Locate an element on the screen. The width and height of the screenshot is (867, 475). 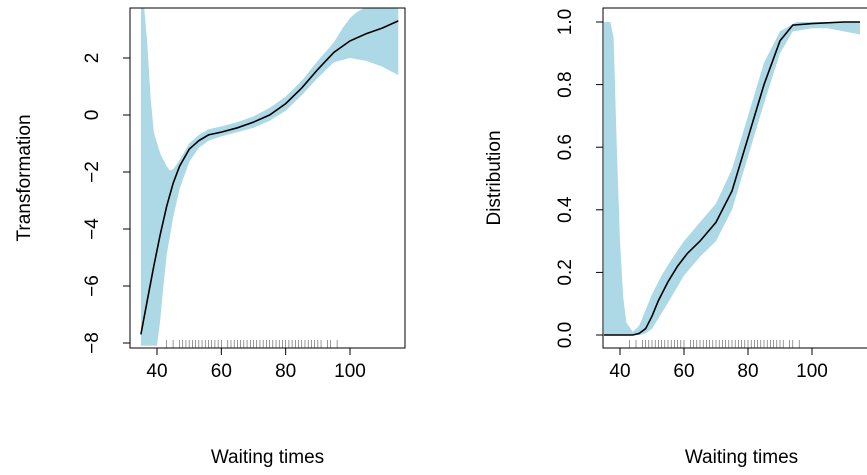
y-tick-label: 0.2 is located at coordinates (565, 272).